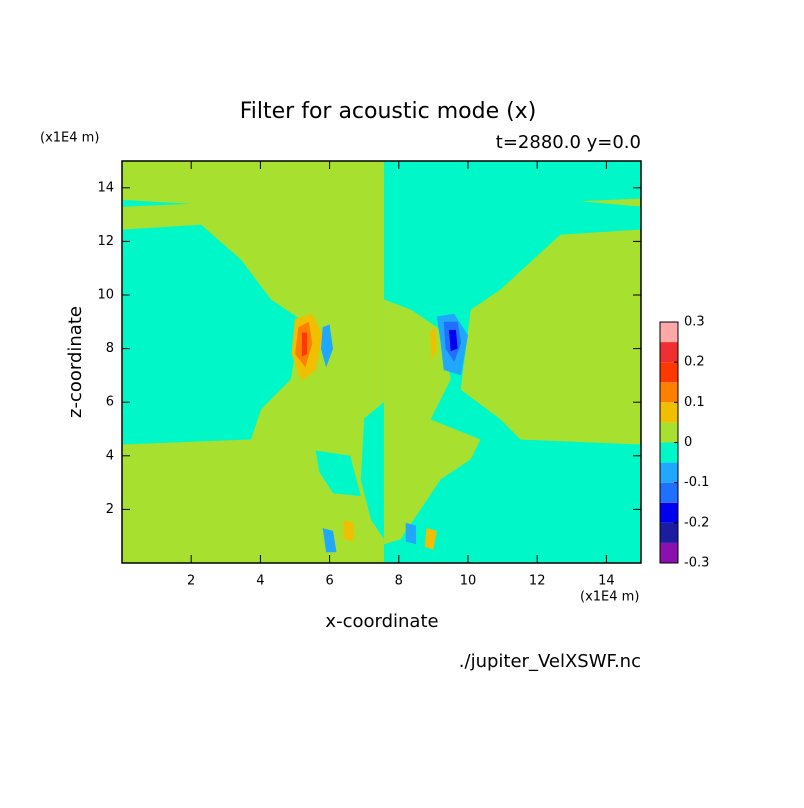 This screenshot has height=808, width=804. I want to click on colorbar-tick-label: 0.3, so click(694, 322).